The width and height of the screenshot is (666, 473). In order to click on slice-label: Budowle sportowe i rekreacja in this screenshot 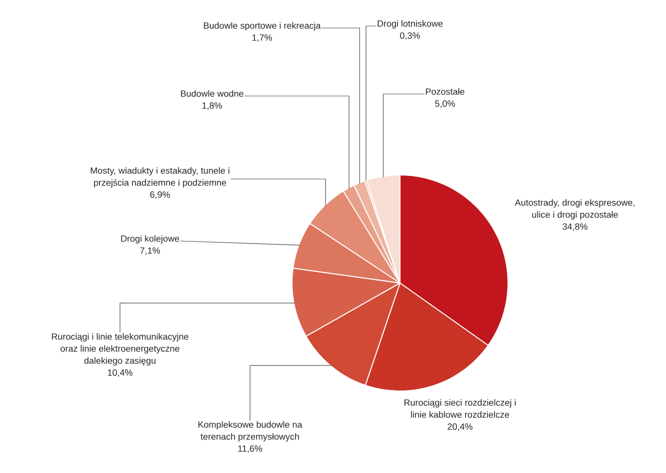, I will do `click(262, 26)`.